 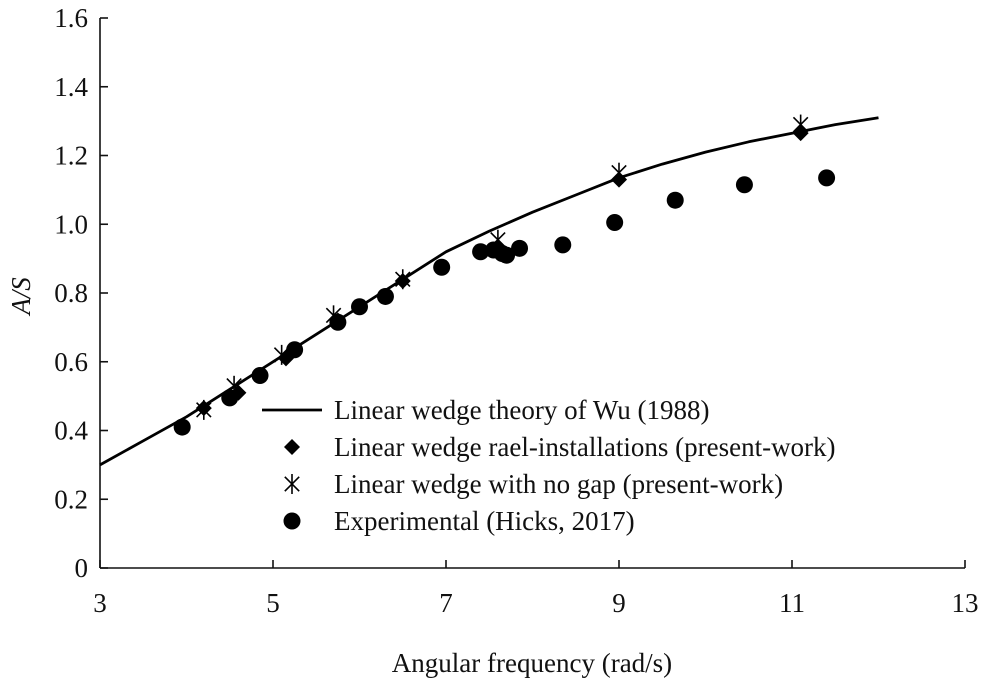 I want to click on y-tick-label: 0.6, so click(x=71, y=362).